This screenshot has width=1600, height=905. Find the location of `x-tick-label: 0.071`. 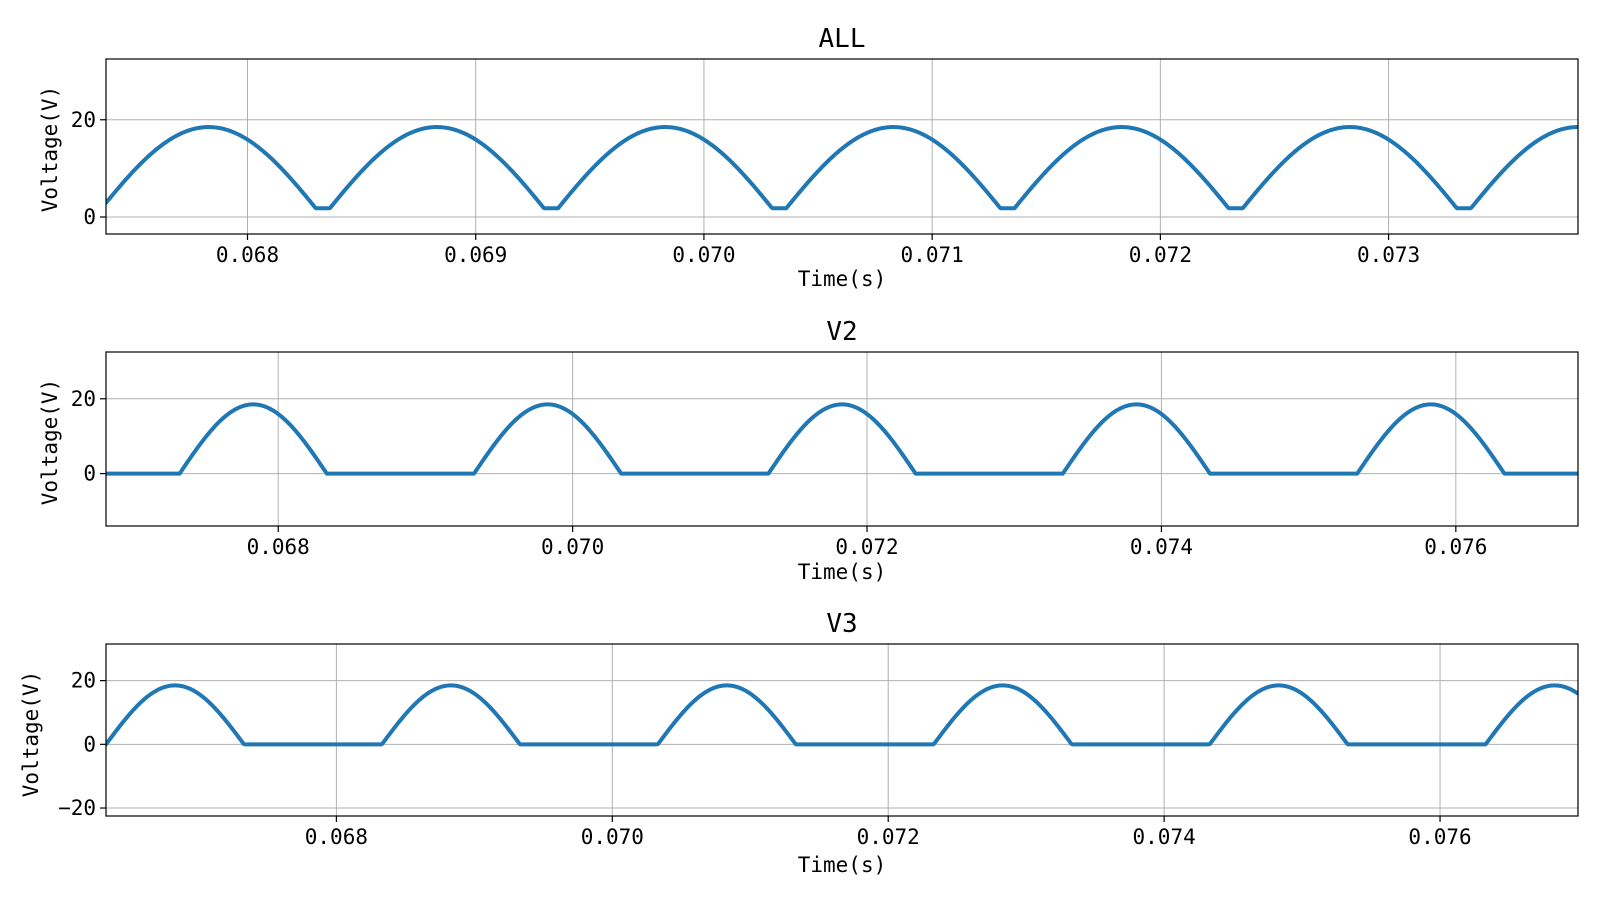

x-tick-label: 0.071 is located at coordinates (932, 255).